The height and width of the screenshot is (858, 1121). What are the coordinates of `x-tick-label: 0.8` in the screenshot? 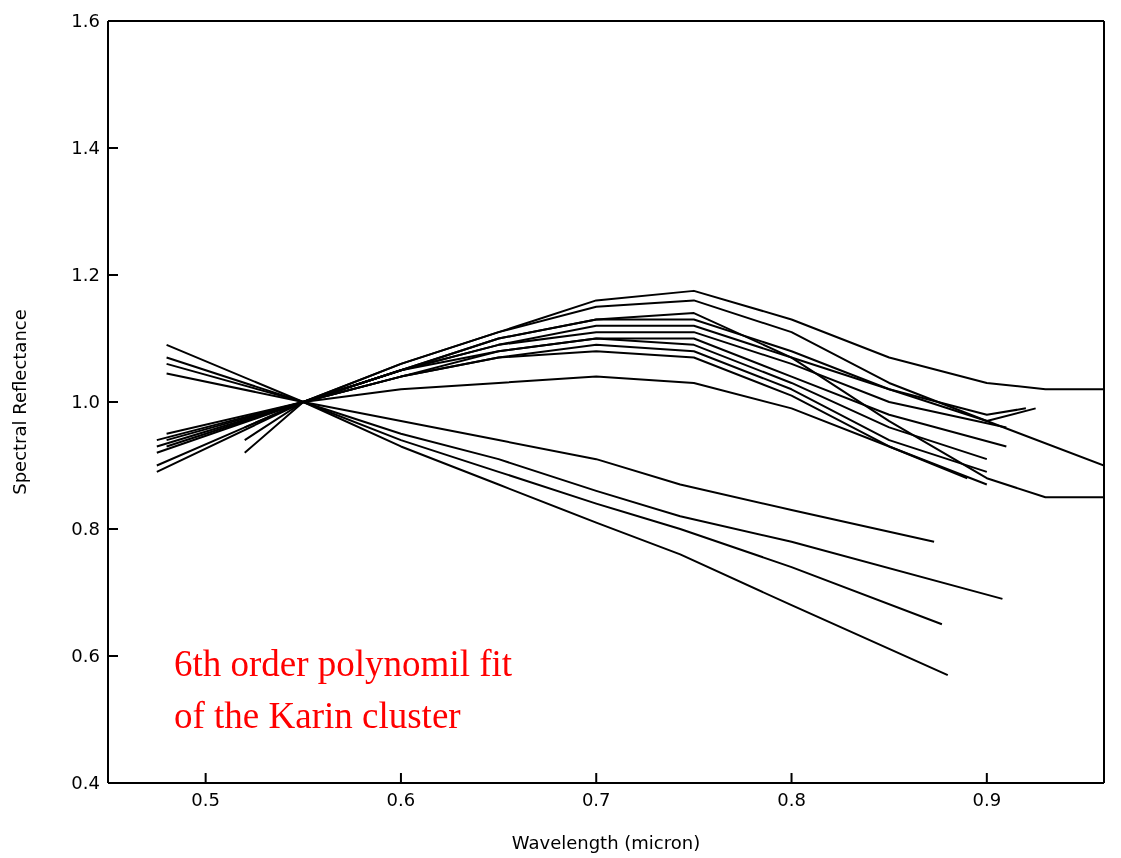 It's located at (791, 799).